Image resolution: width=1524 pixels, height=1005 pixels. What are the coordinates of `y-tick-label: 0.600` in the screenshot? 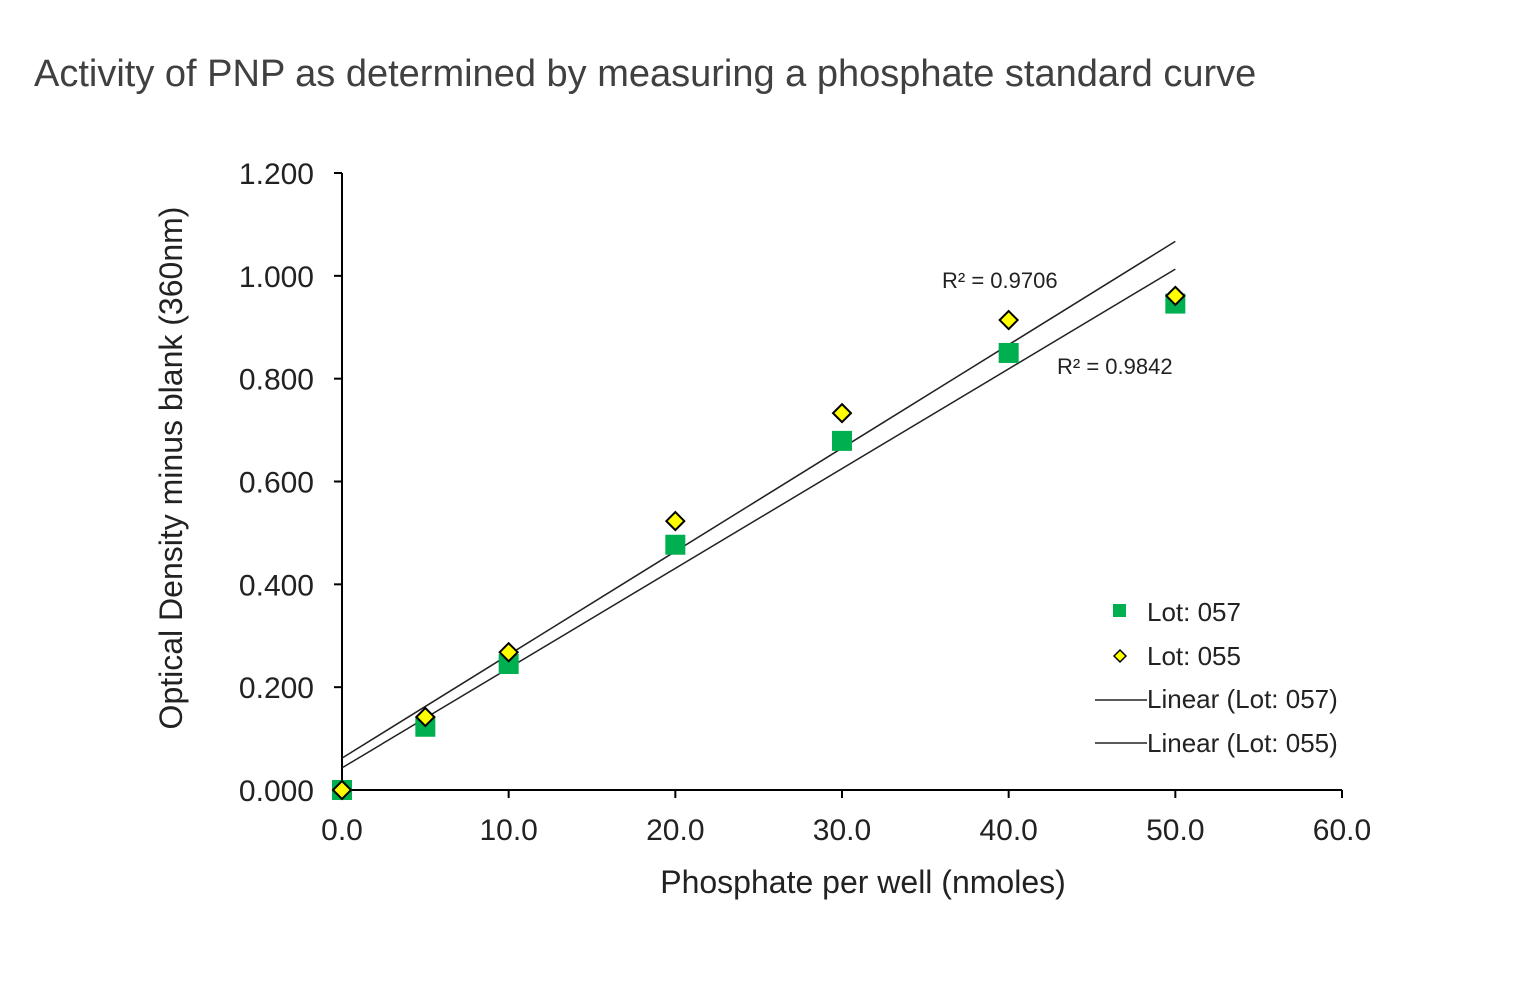 It's located at (276, 483).